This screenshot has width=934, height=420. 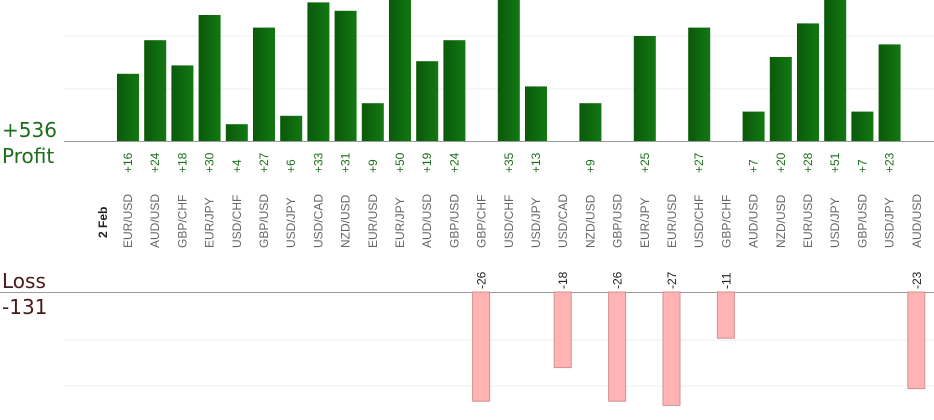 What do you see at coordinates (25, 307) in the screenshot?
I see `loss-total: -131` at bounding box center [25, 307].